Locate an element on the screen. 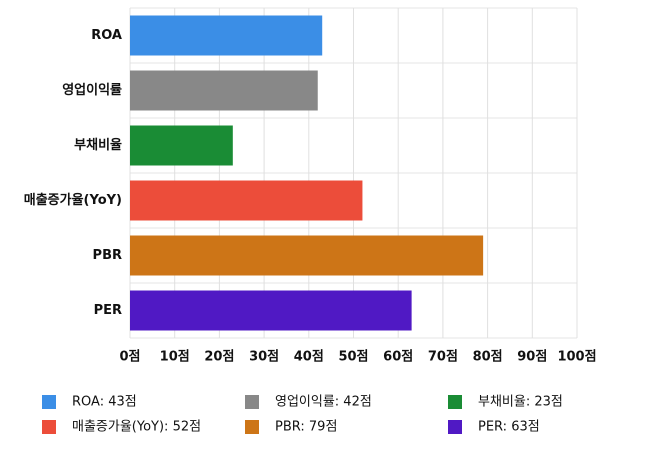 This screenshot has height=450, width=650. x-tick-label: 0점 is located at coordinates (129, 357).